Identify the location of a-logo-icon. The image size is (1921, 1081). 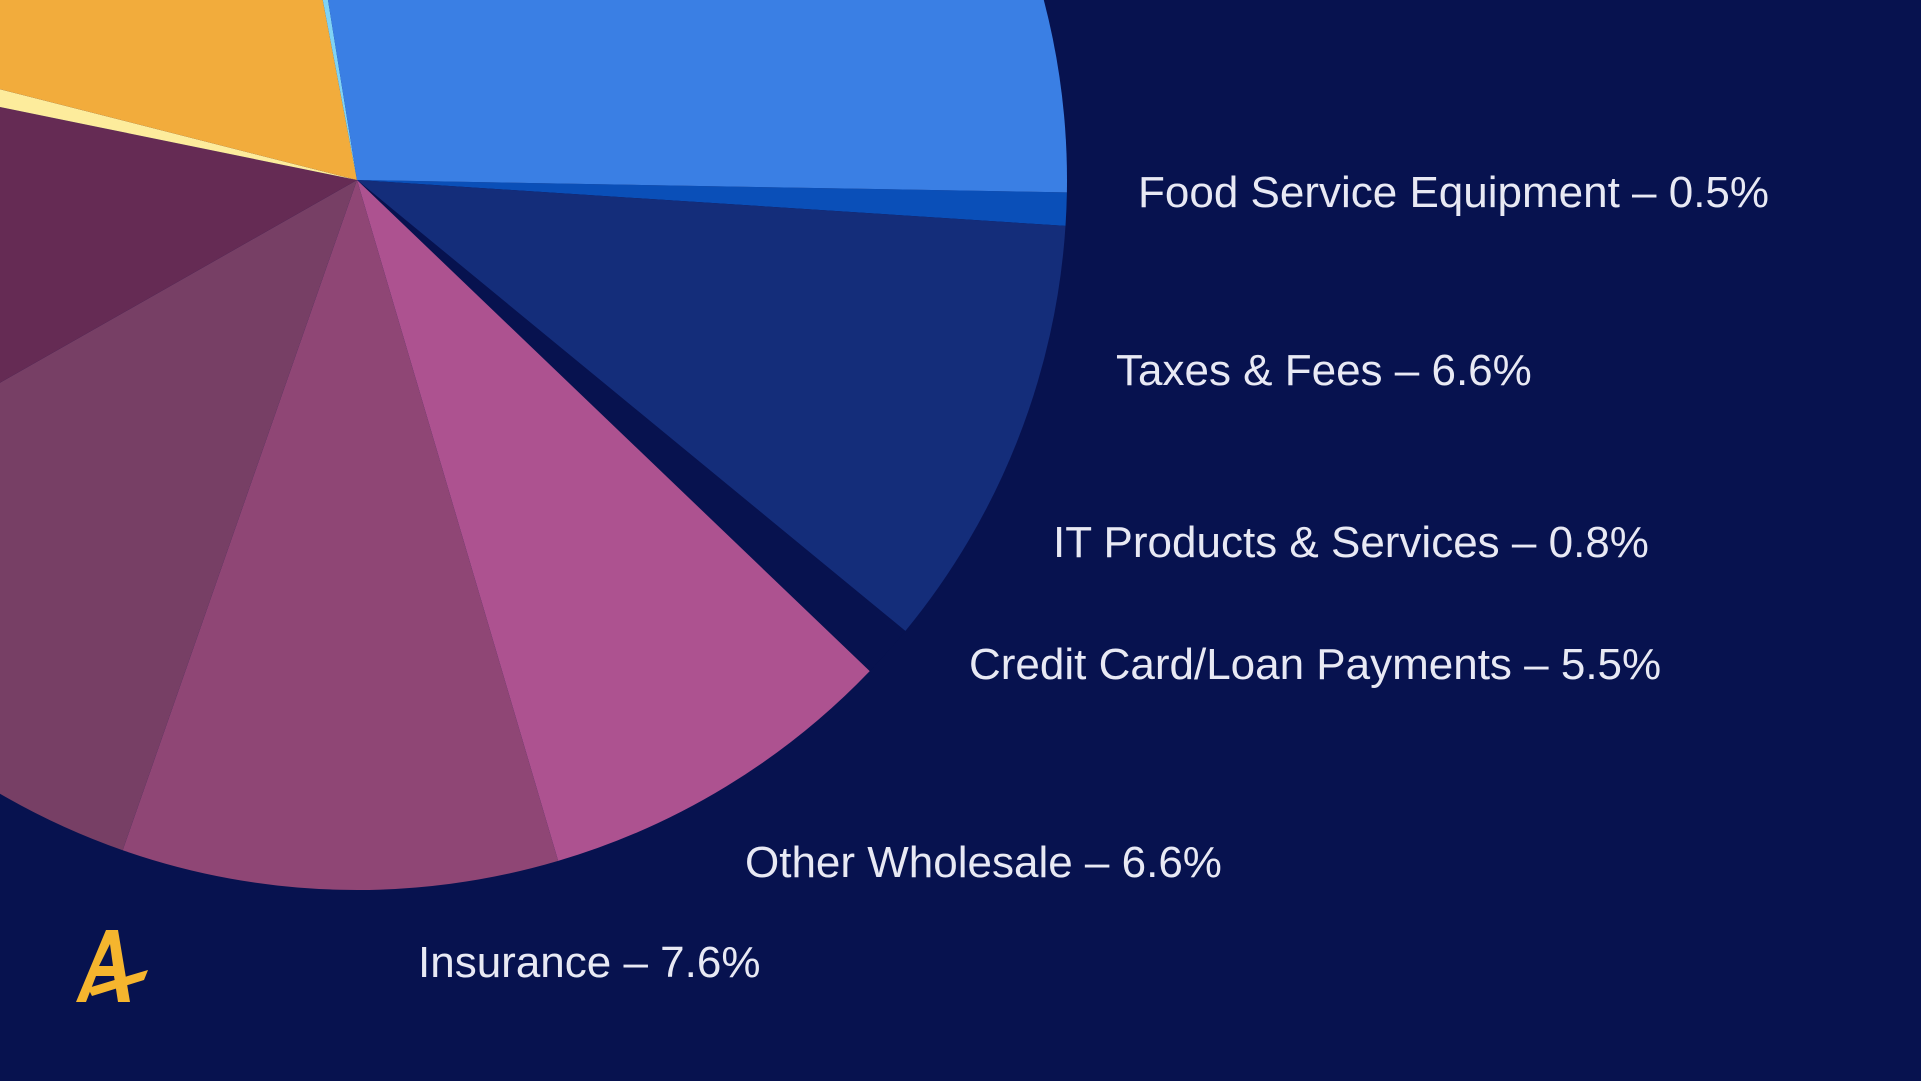
(112, 966).